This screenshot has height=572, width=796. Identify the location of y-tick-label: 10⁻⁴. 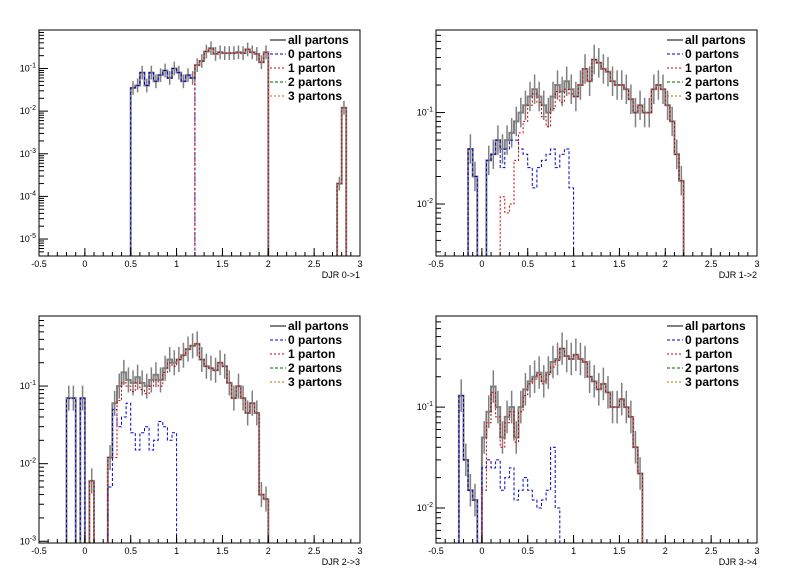
(28, 195).